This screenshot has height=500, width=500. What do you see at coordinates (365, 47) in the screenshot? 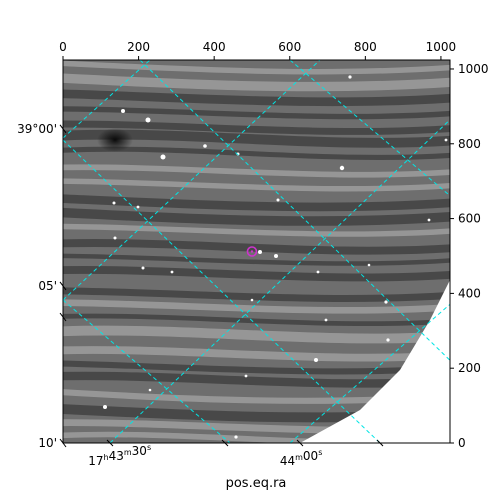
I see `top-tick-label: 800` at bounding box center [365, 47].